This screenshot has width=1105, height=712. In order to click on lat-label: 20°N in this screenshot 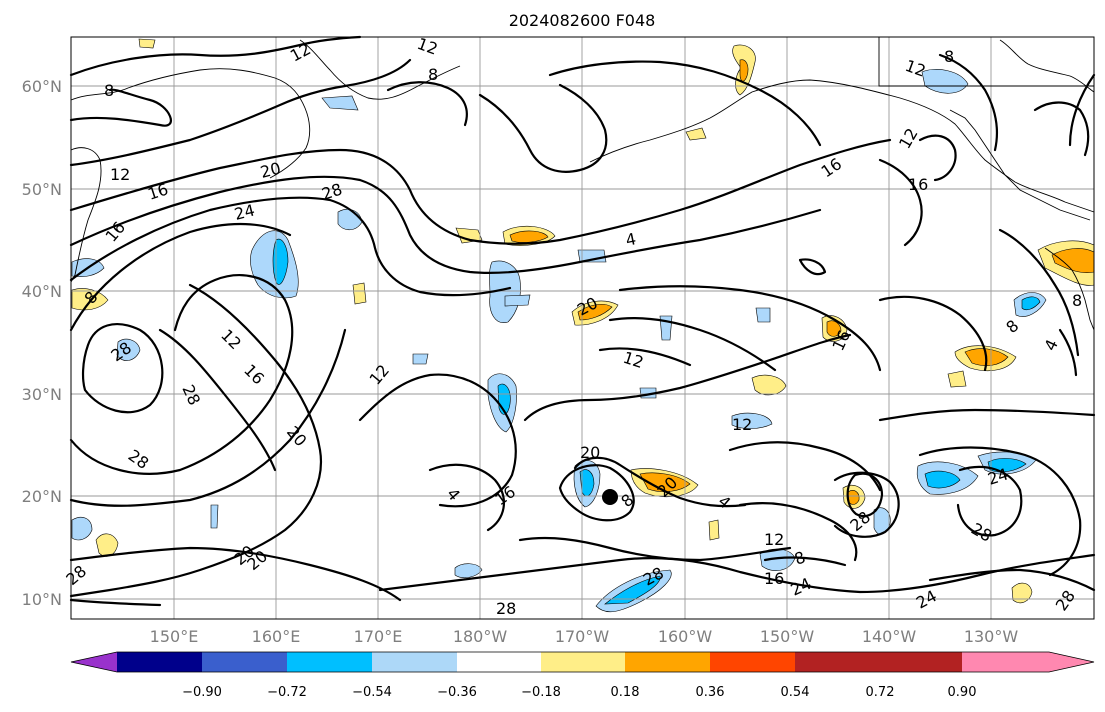, I will do `click(42, 496)`.